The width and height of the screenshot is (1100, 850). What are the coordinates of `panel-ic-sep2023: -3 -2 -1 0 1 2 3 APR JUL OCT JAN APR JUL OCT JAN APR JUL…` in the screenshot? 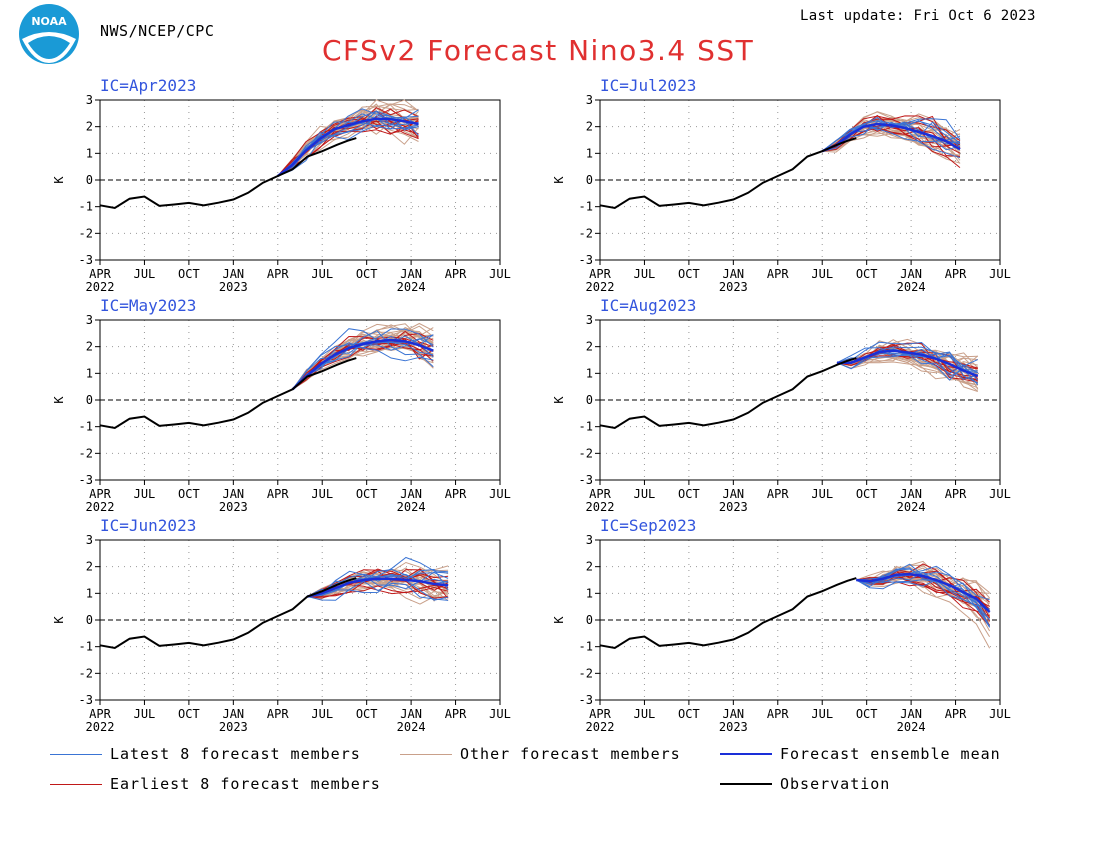 It's located at (781, 625).